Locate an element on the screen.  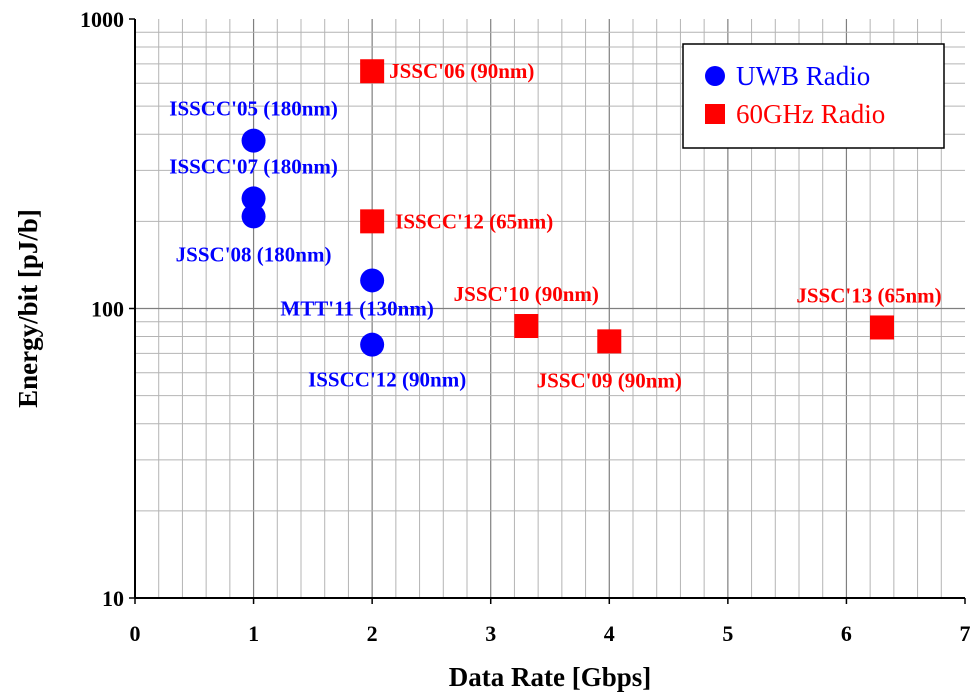
point-label-isscc-07-180nm: ISSCC'07 (180nm) is located at coordinates (253, 166).